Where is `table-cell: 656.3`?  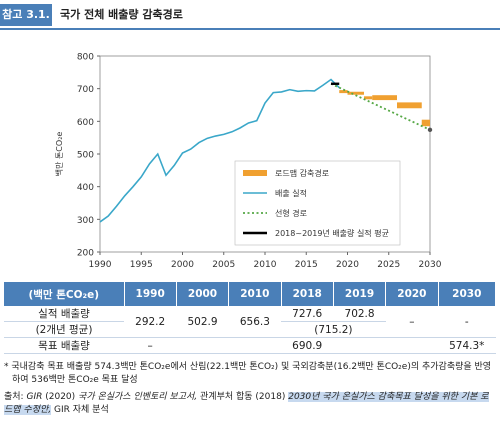 table-cell: 656.3 is located at coordinates (255, 322).